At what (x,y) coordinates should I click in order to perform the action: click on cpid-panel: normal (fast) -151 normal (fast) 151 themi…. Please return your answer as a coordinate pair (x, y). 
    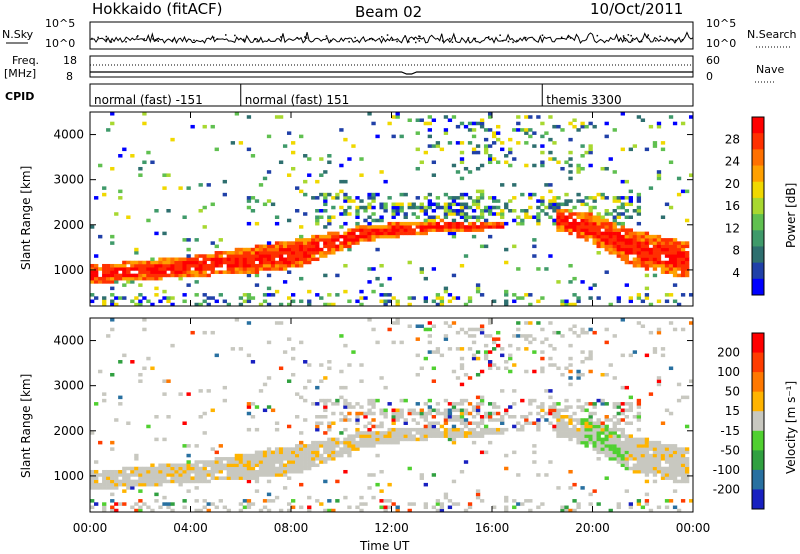
    Looking at the image, I should click on (391, 95).